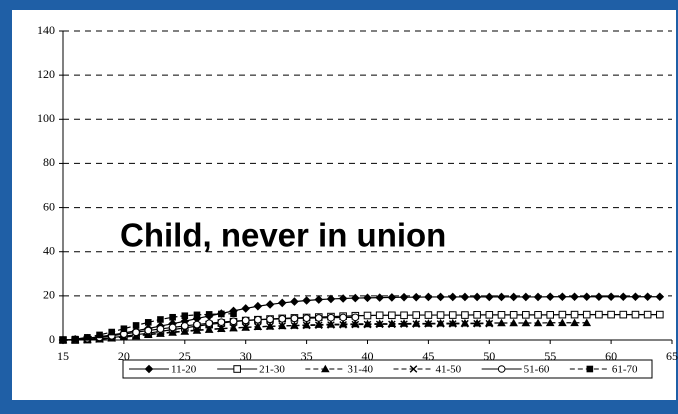 The height and width of the screenshot is (414, 678). I want to click on y-tick-label: 0, so click(52, 339).